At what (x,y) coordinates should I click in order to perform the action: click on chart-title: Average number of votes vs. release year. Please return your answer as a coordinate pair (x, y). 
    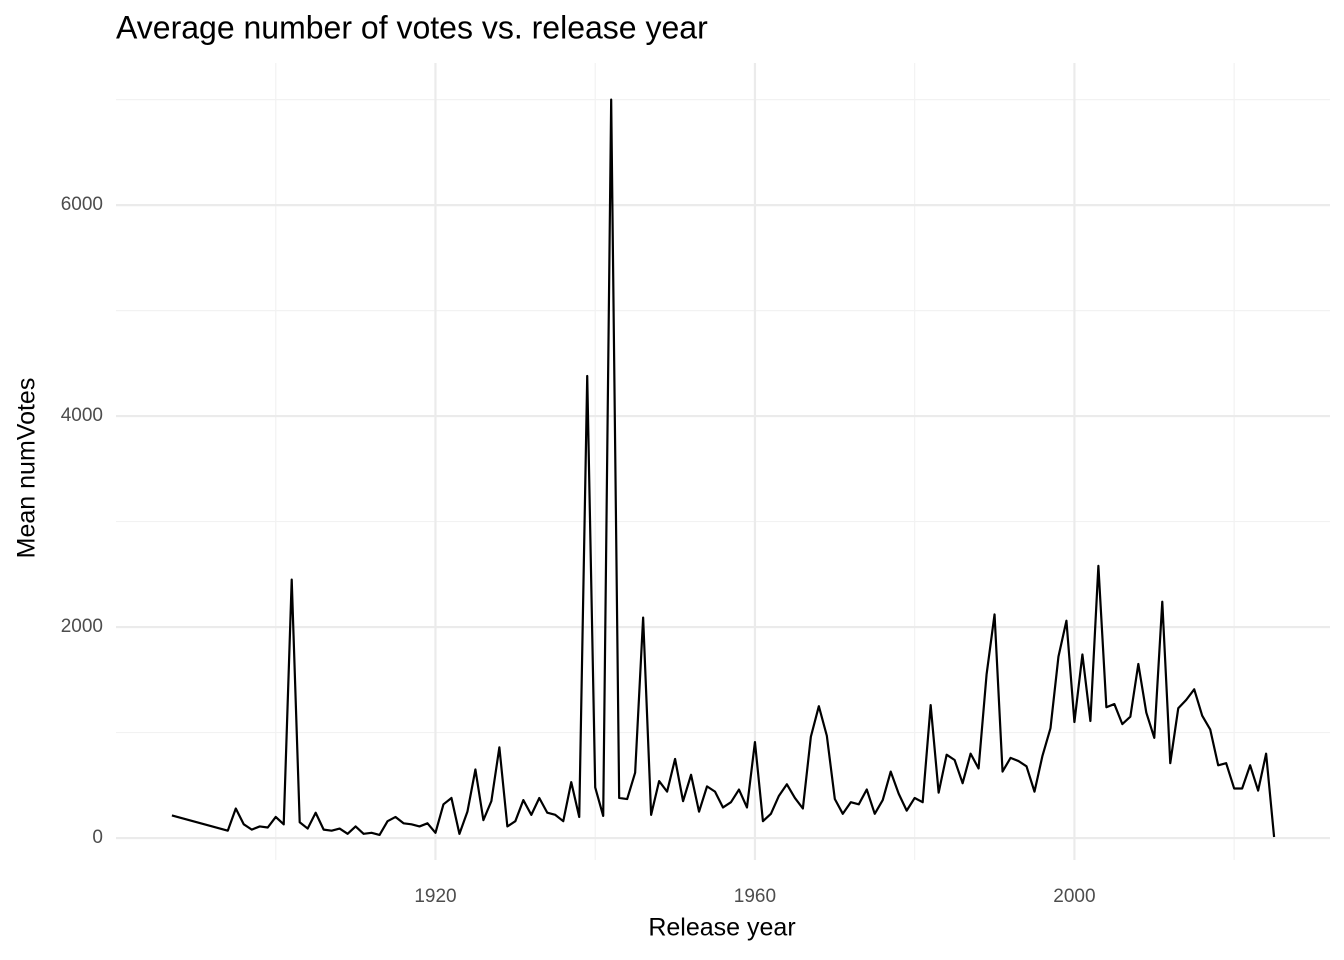
    Looking at the image, I should click on (412, 27).